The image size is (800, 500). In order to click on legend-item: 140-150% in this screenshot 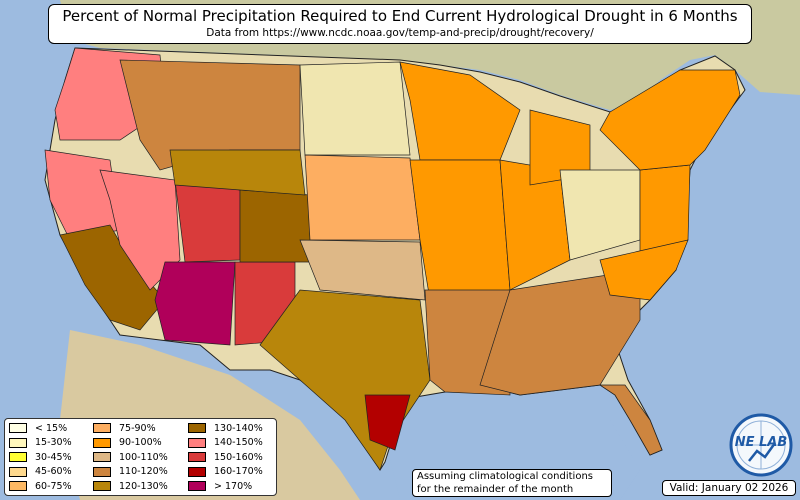, I will do `click(225, 443)`.